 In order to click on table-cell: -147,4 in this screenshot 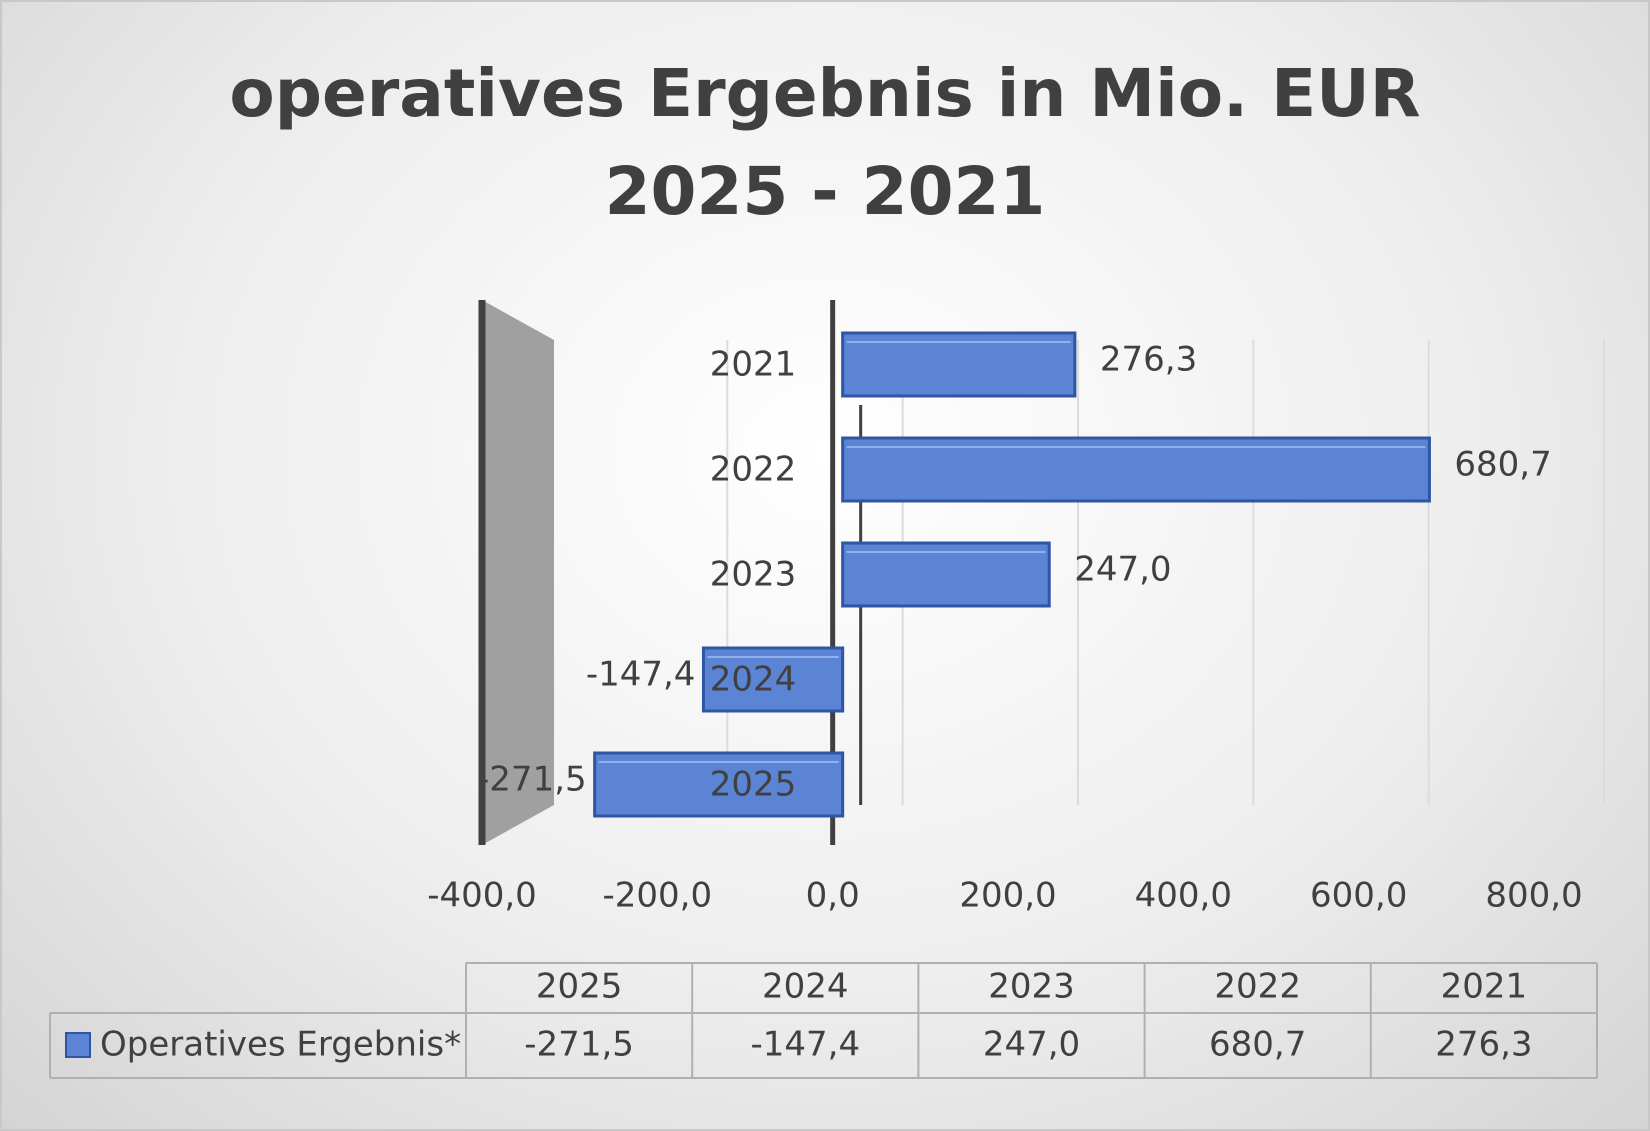, I will do `click(805, 1045)`.